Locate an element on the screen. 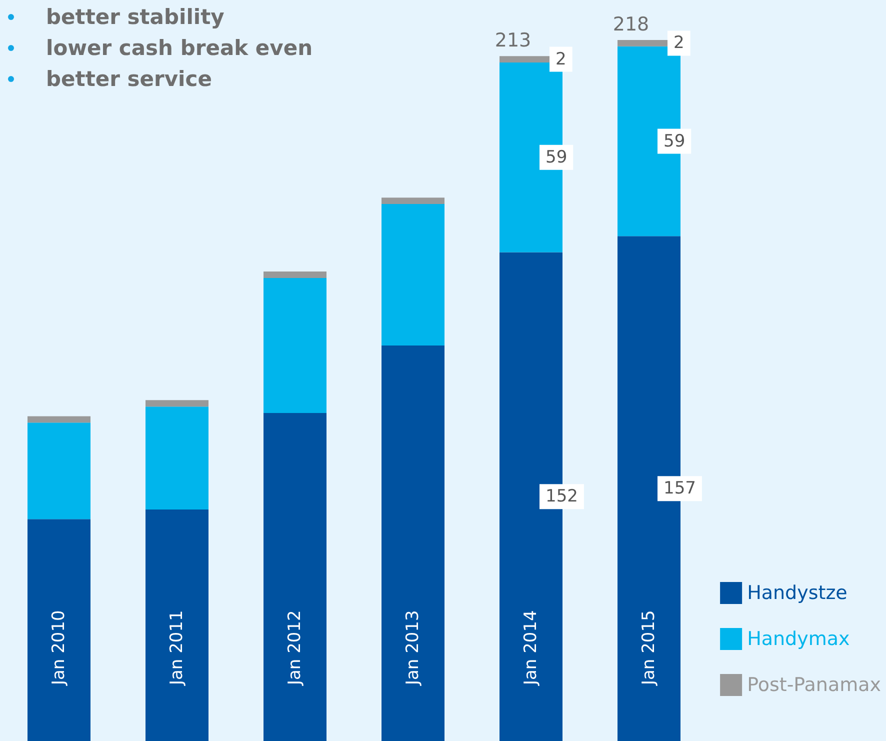 The image size is (886, 741). text: better stability is located at coordinates (135, 17).